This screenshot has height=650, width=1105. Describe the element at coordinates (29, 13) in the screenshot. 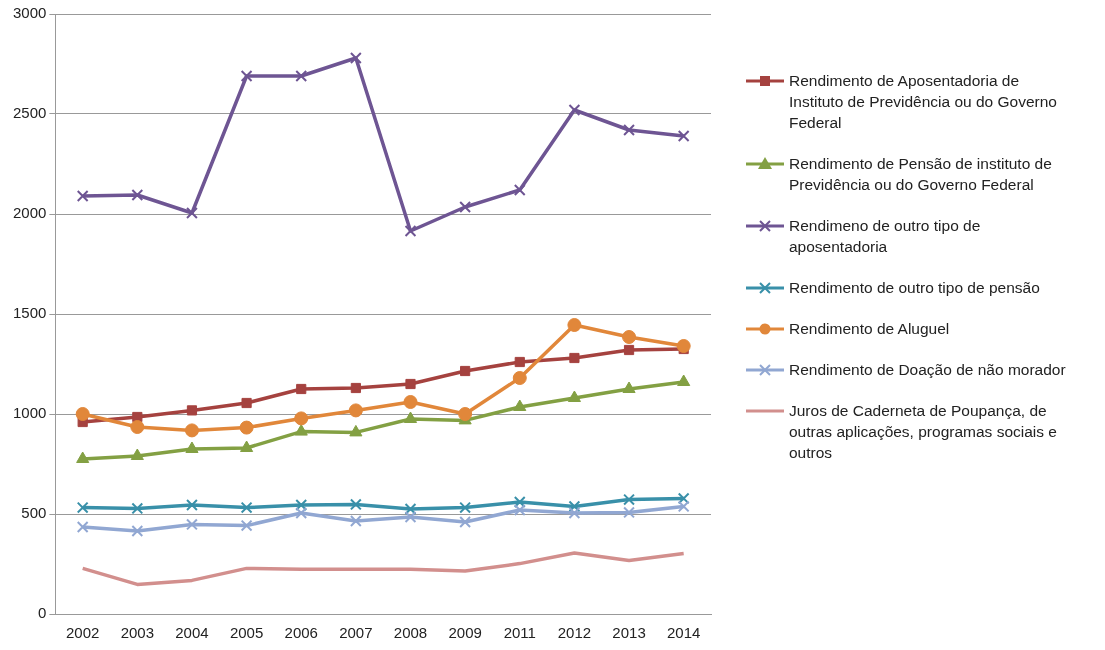

I see `y-tick-label: 3000` at that location.